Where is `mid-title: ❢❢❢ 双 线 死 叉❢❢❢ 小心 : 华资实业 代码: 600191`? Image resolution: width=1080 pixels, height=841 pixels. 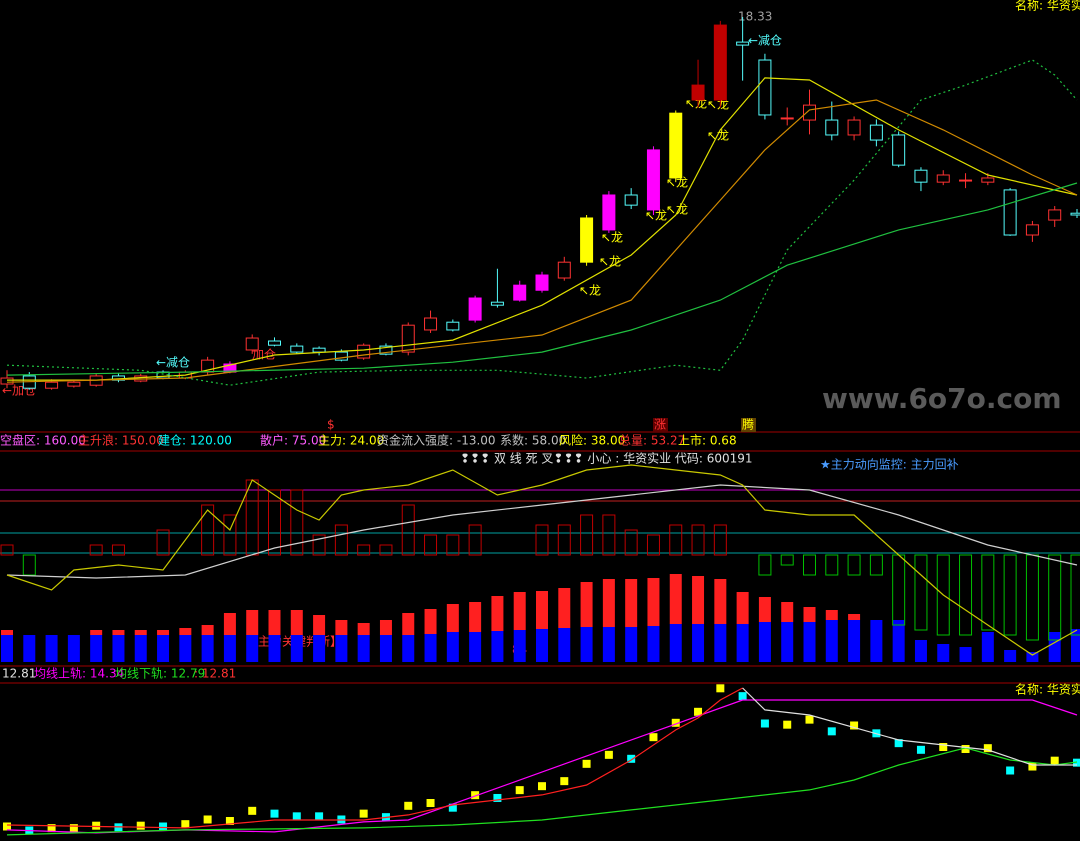
mid-title: ❢❢❢ 双 线 死 叉❢❢❢ 小心 : 华资实业 代码: 600191 is located at coordinates (606, 458).